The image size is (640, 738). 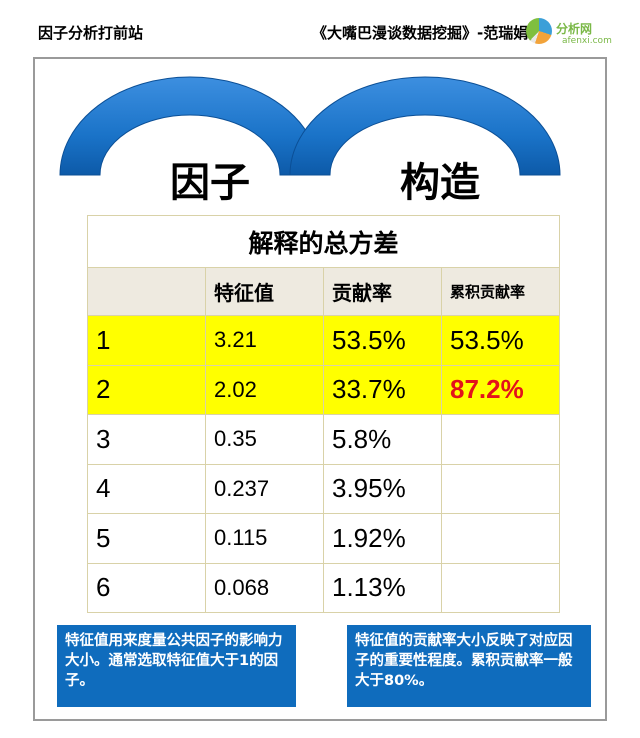 What do you see at coordinates (146, 340) in the screenshot?
I see `row-index: 1` at bounding box center [146, 340].